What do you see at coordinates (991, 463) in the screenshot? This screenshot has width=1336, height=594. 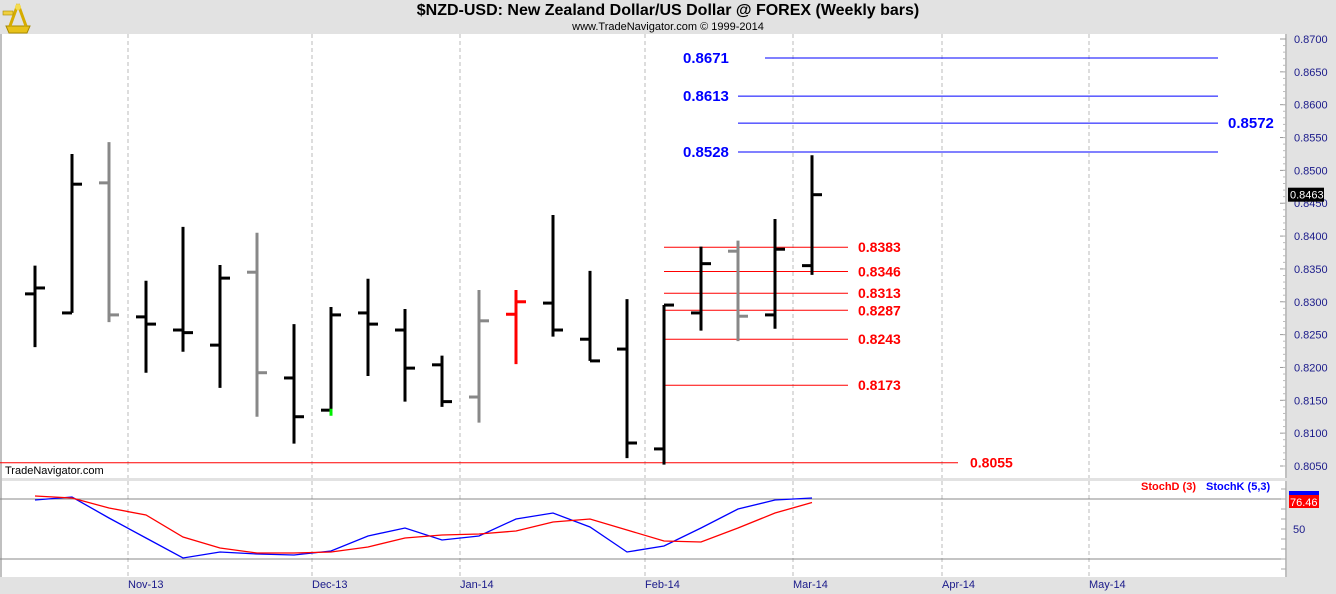 I see `level-label: 0.8055` at bounding box center [991, 463].